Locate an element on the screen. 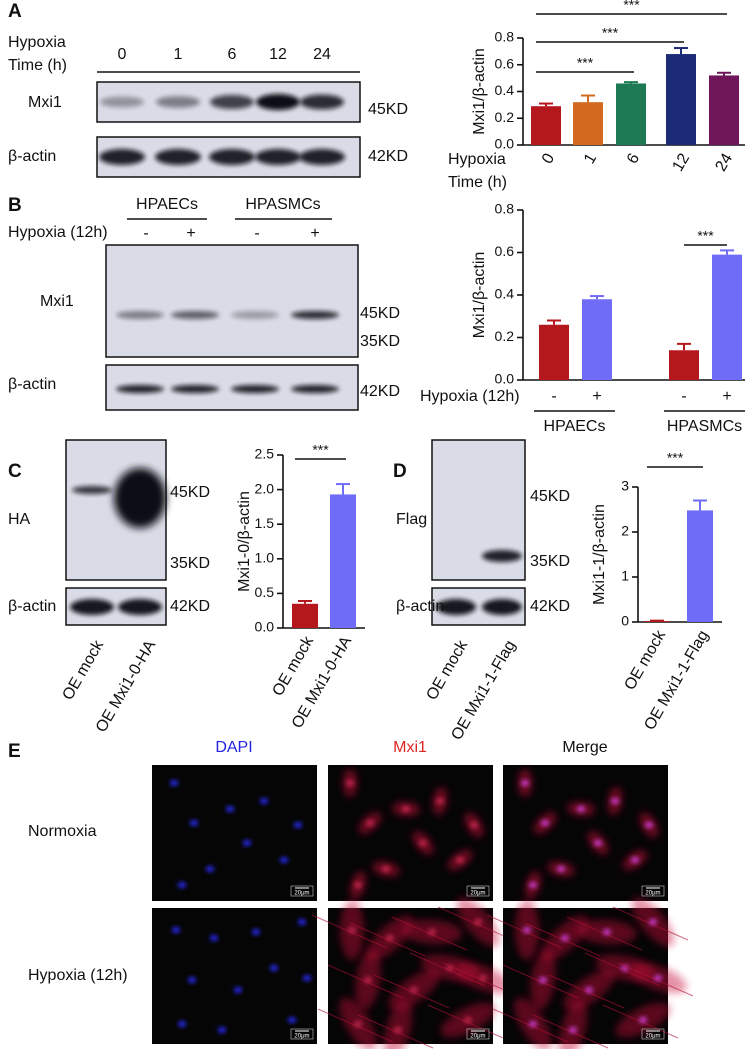 The height and width of the screenshot is (1049, 754). y-tick-label: 2.0 is located at coordinates (265, 488).